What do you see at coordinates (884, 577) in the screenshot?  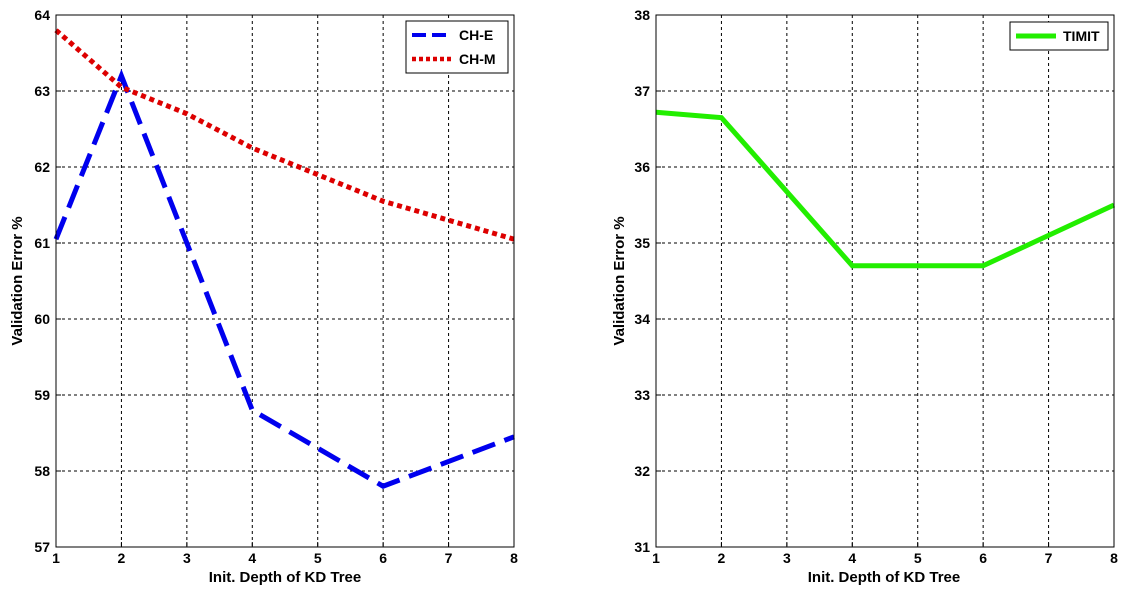 I see `x-axis-label-right: Init. Depth of KD Tree` at bounding box center [884, 577].